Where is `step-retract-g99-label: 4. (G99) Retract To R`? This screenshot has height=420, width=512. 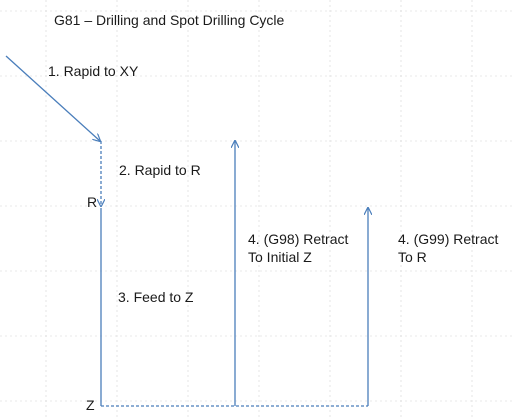
step-retract-g99-label: 4. (G99) Retract To R is located at coordinates (448, 248).